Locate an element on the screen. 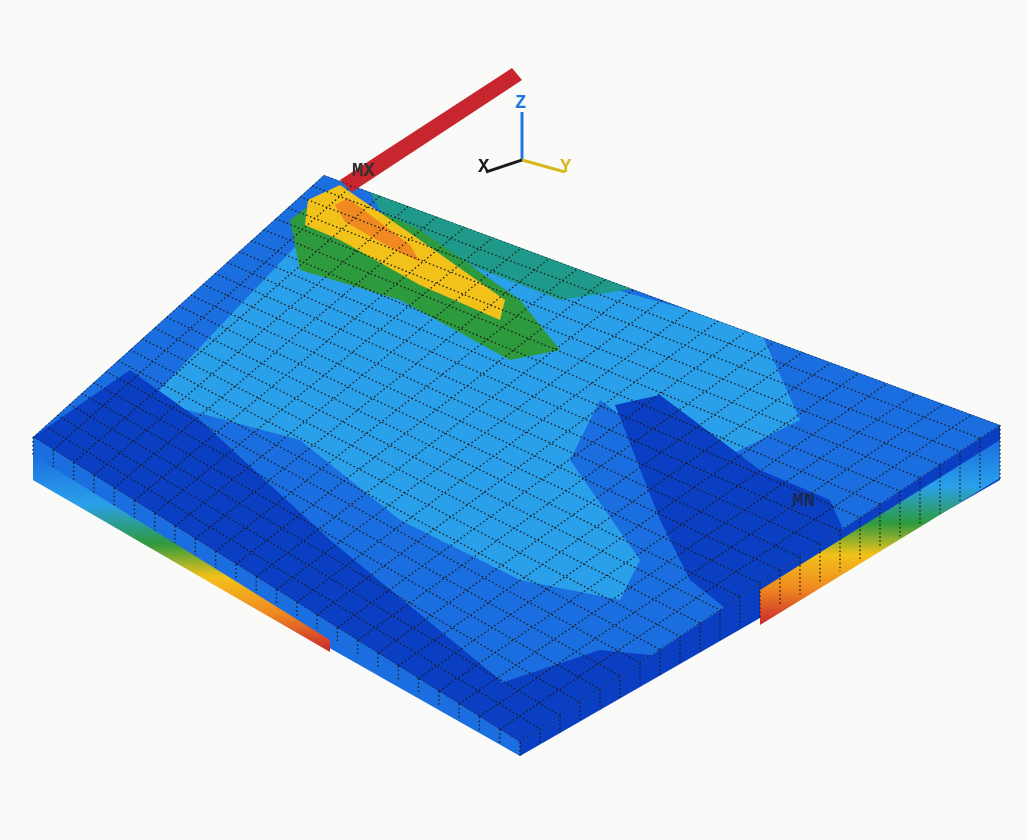 The width and height of the screenshot is (1028, 840). axis-z-label: Z is located at coordinates (520, 103).